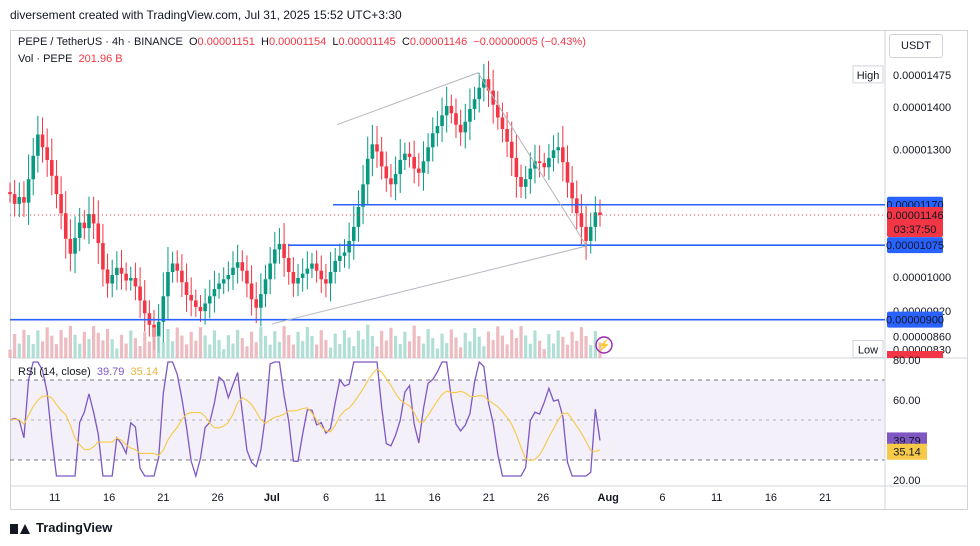 Image resolution: width=980 pixels, height=546 pixels. I want to click on x-tick-label: 16, so click(771, 498).